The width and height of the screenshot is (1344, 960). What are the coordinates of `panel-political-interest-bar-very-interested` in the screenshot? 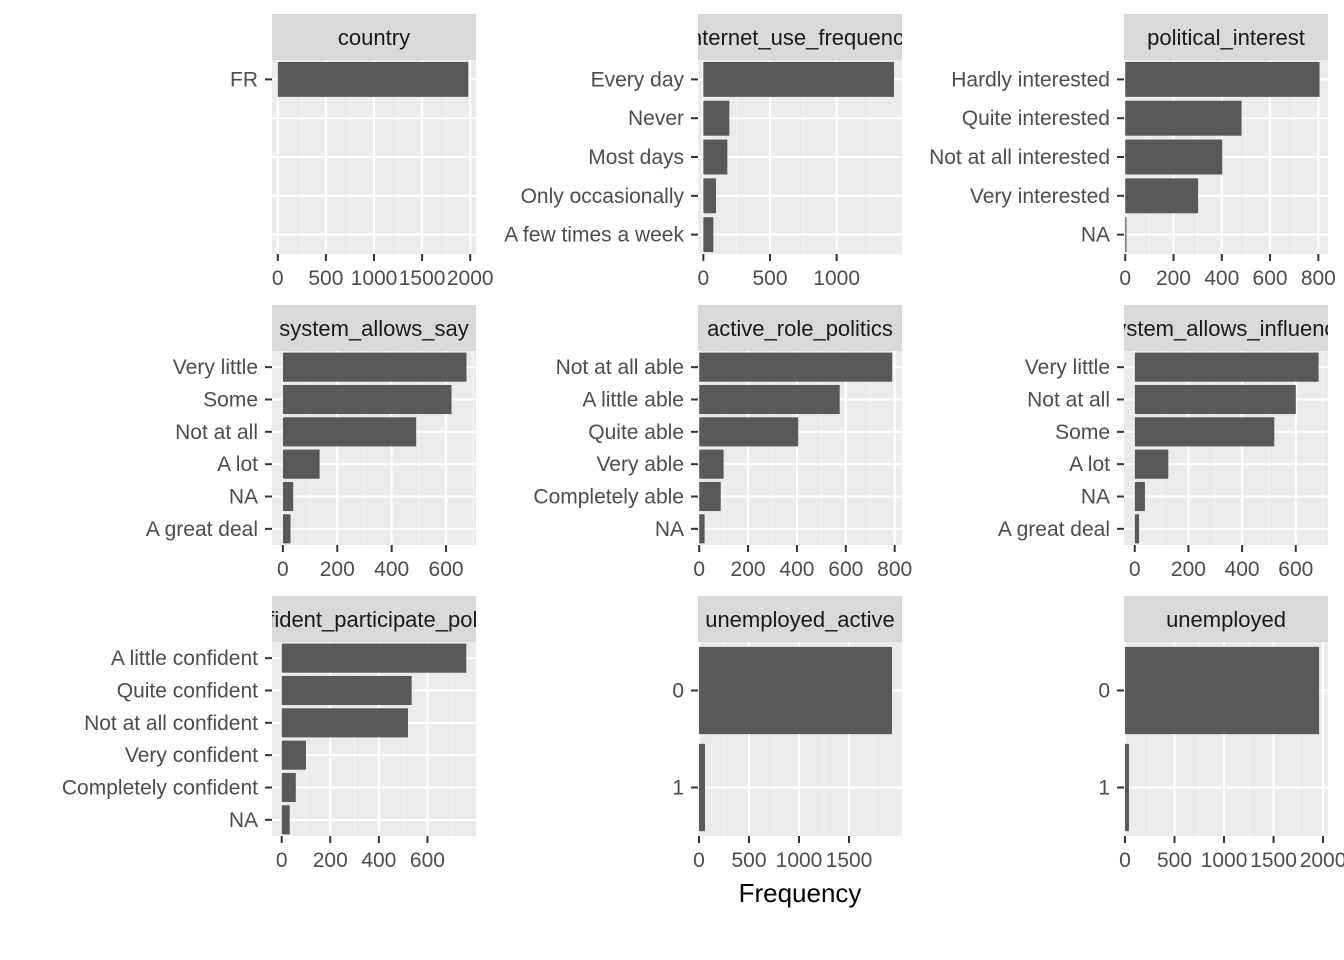 It's located at (1162, 196).